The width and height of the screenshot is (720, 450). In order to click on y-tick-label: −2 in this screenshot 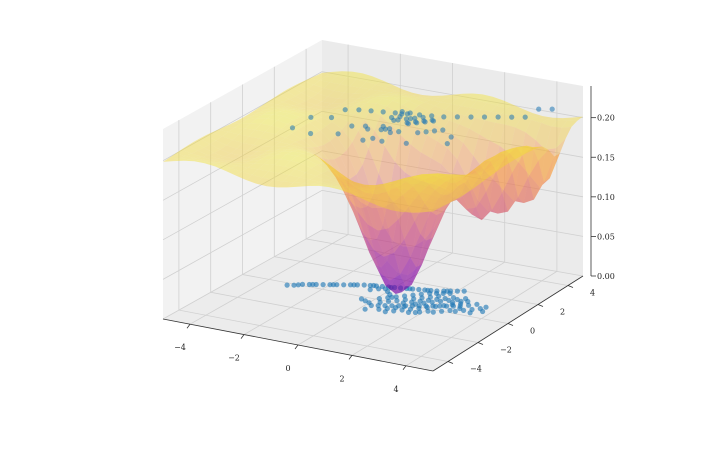, I will do `click(506, 350)`.